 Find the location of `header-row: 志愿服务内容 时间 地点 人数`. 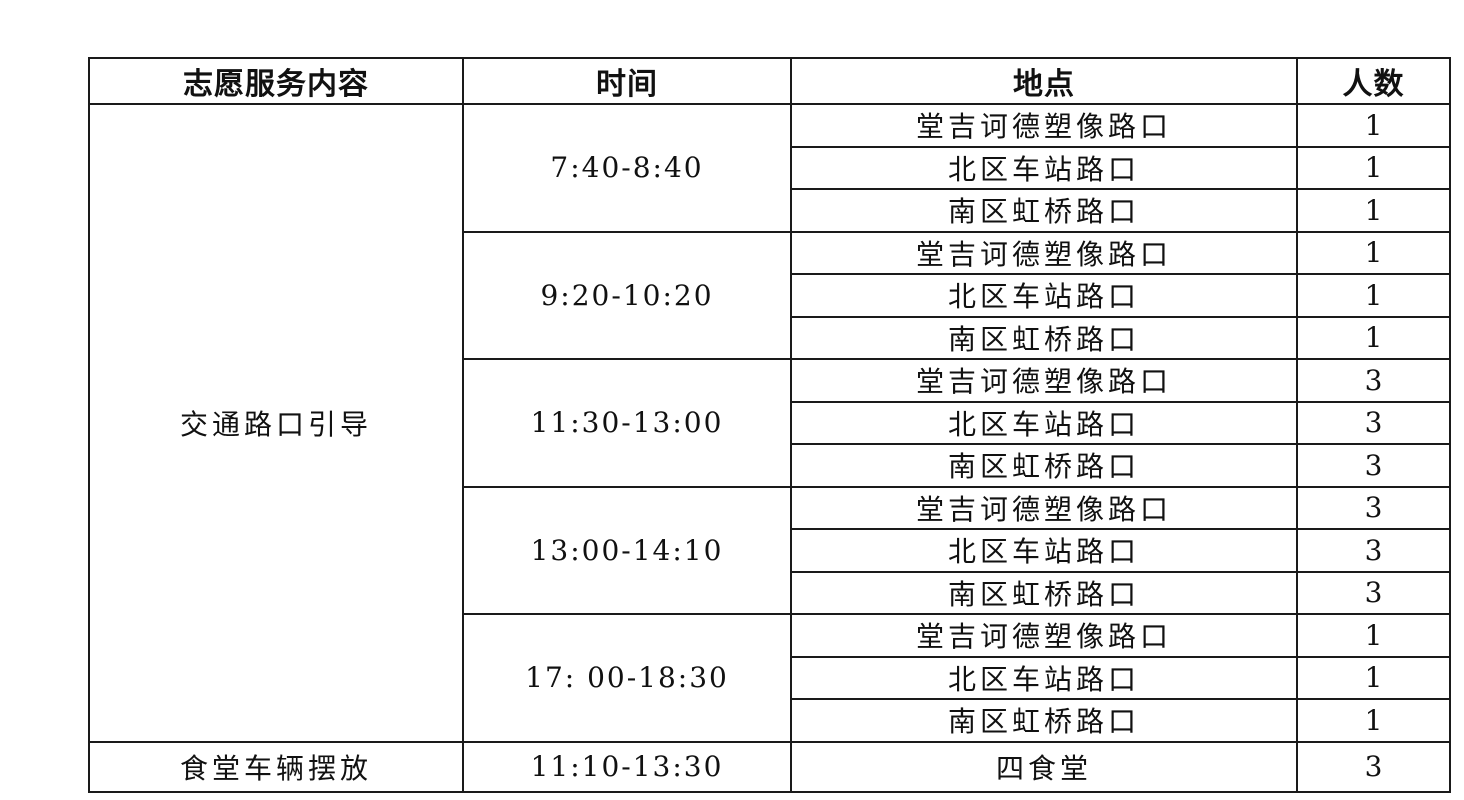

header-row: 志愿服务内容 时间 地点 人数 is located at coordinates (769, 81).